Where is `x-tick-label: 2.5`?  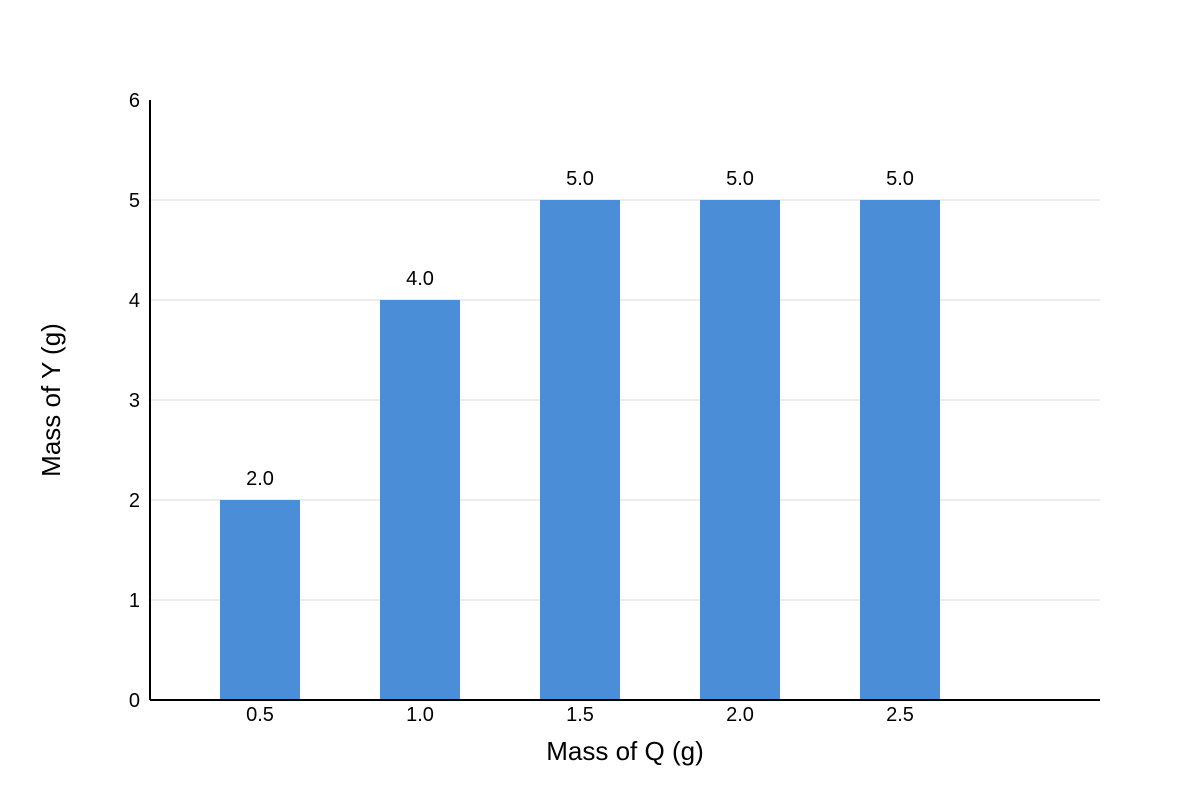
x-tick-label: 2.5 is located at coordinates (900, 715).